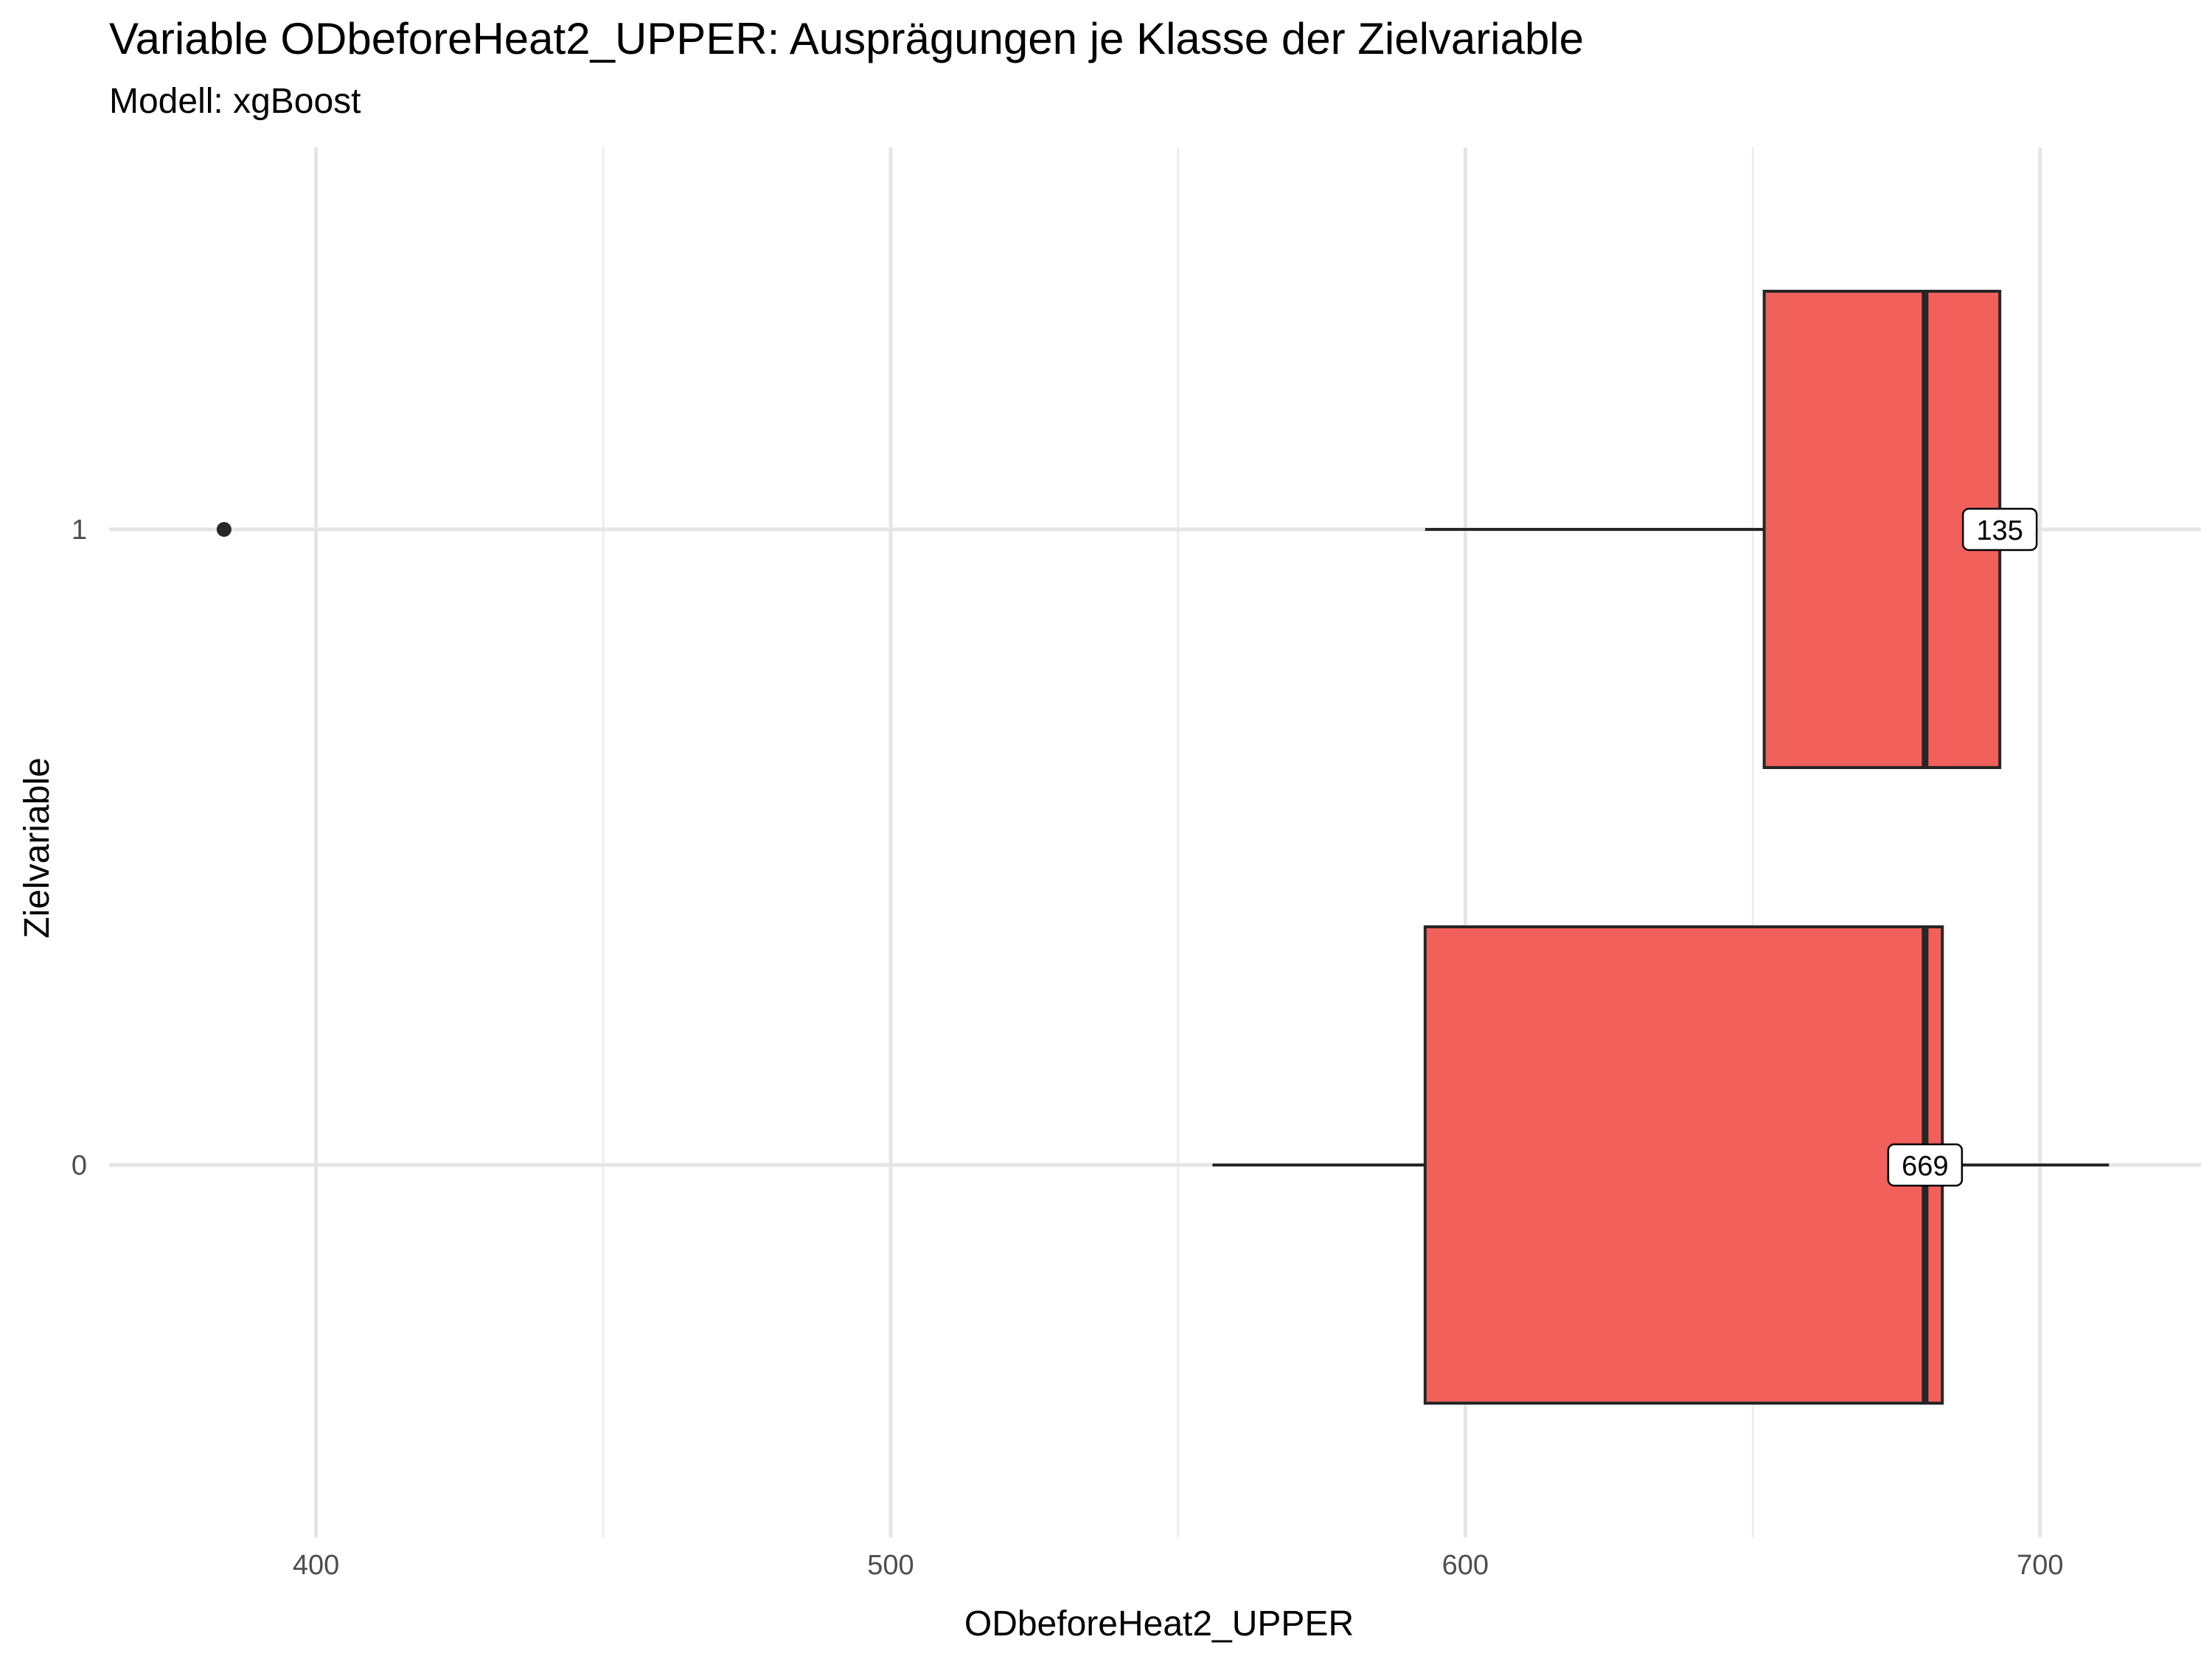  I want to click on box-category-0: 669, so click(1661, 1165).